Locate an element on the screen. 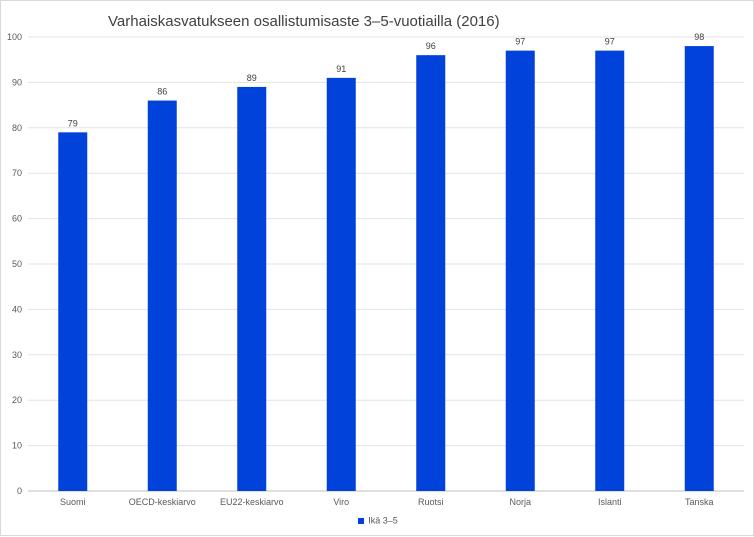  data-label: 98 is located at coordinates (699, 37).